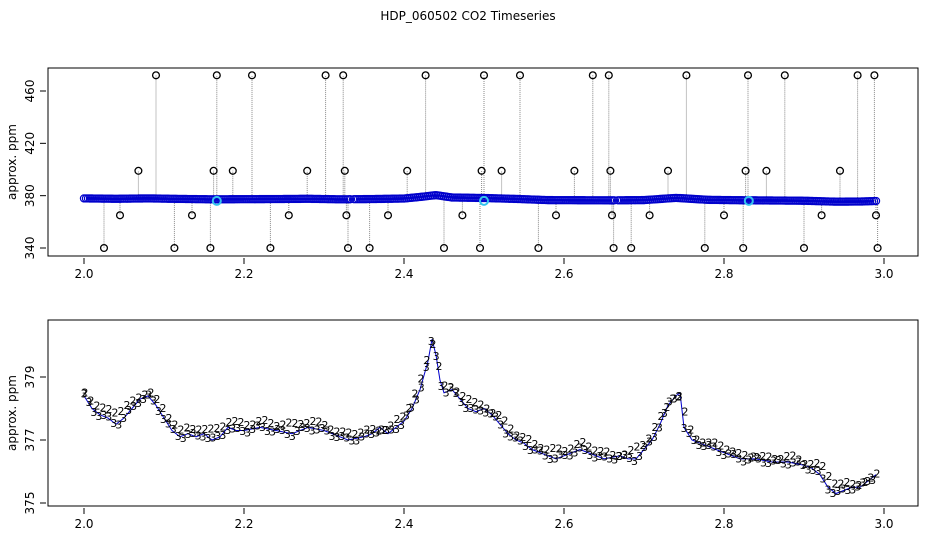 The height and width of the screenshot is (540, 936). What do you see at coordinates (30, 377) in the screenshot?
I see `y-tick-label: 379` at bounding box center [30, 377].